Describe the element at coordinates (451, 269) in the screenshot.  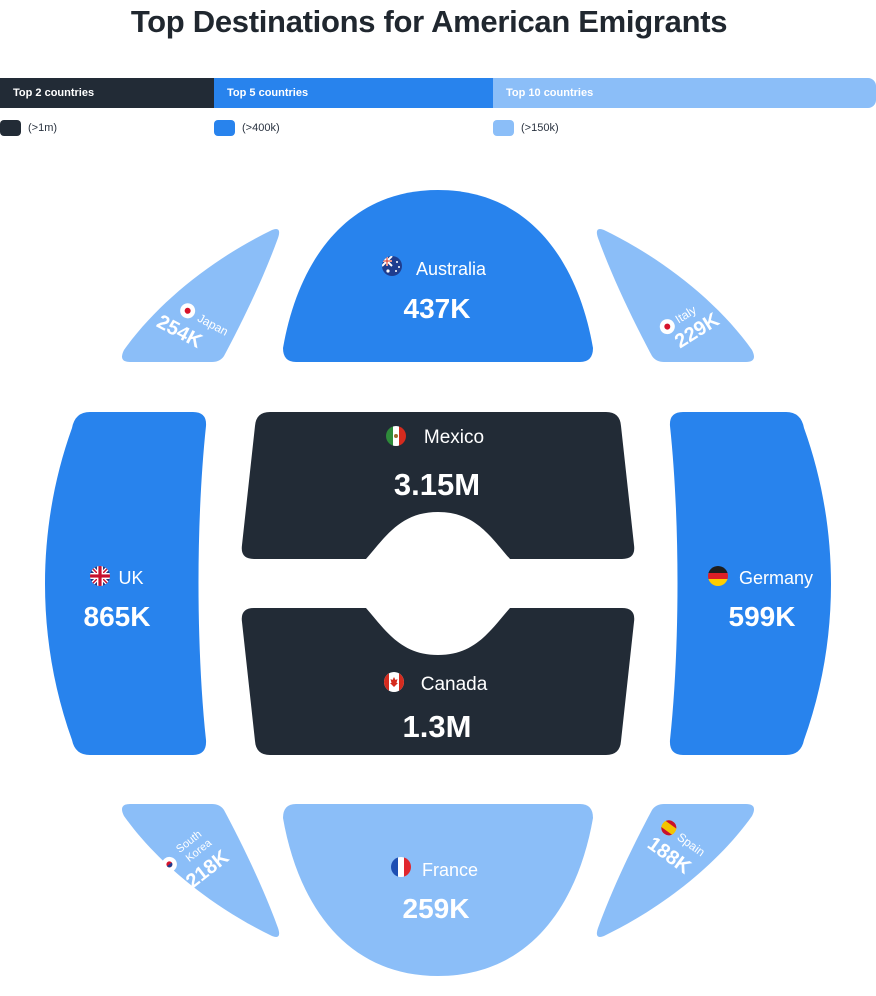
I see `label-australia-name: Australia` at that location.